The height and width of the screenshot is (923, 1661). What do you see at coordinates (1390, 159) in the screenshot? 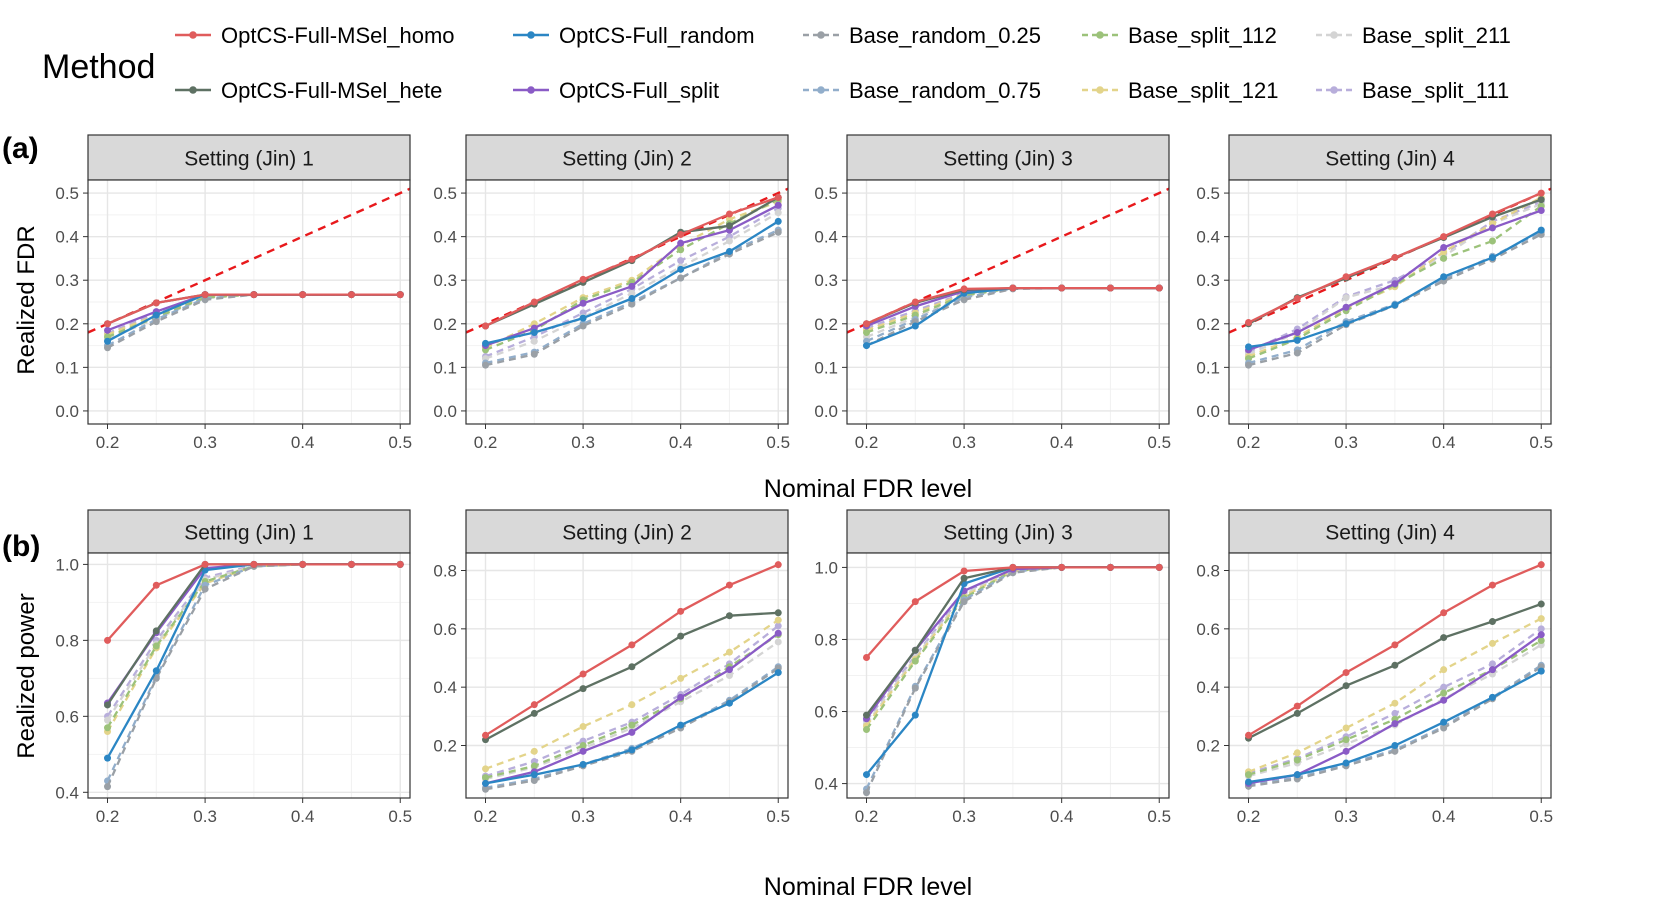
I see `facet-title: Setting (Jin) 4` at bounding box center [1390, 159].